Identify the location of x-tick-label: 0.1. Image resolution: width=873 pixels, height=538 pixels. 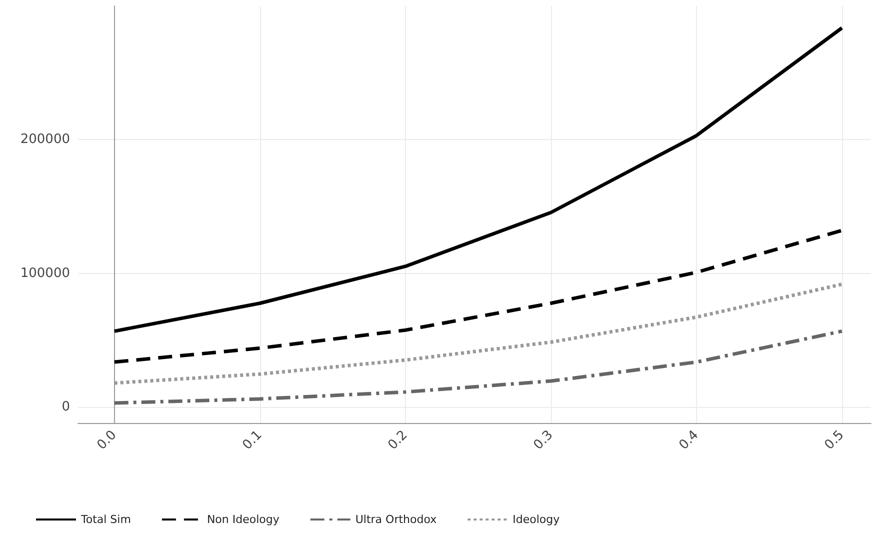
(253, 440).